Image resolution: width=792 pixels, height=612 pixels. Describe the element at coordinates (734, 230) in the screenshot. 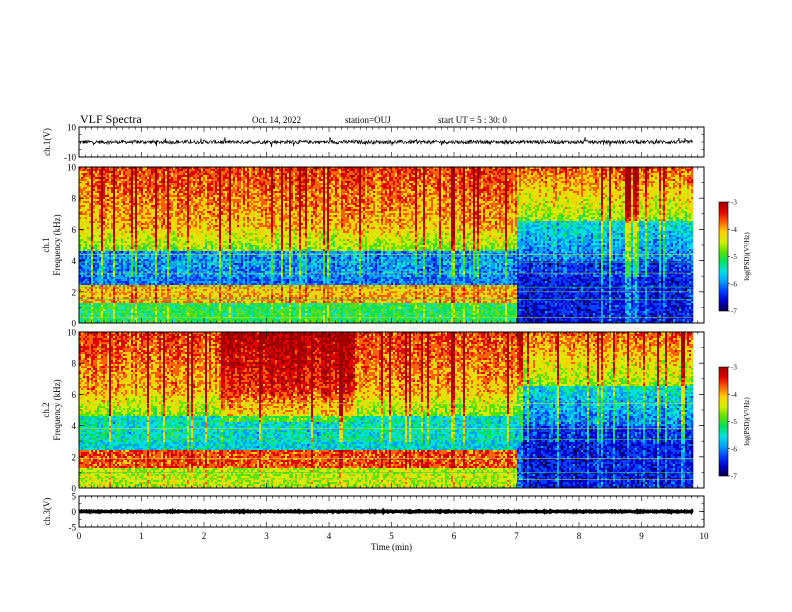

I see `ch1-spectrogram-colorbar-tick-label: -4` at that location.